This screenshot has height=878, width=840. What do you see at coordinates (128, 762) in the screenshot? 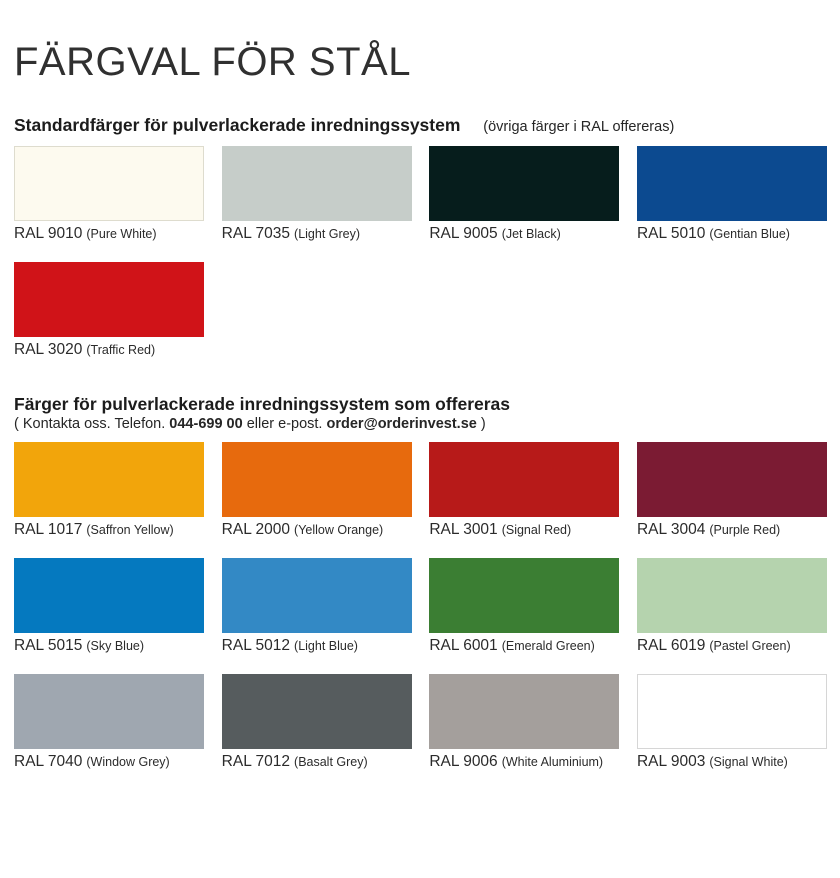
I see `color-name: (Window Grey)` at bounding box center [128, 762].